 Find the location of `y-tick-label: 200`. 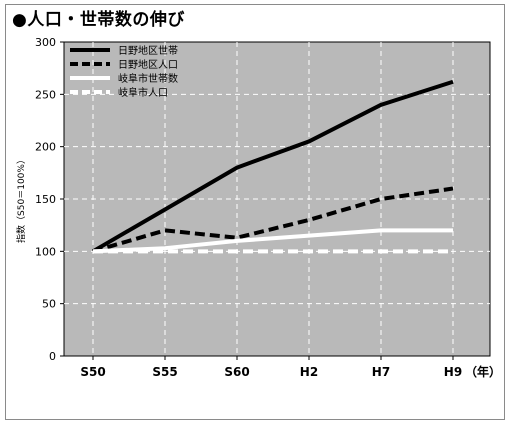

y-tick-label: 200 is located at coordinates (45, 147).